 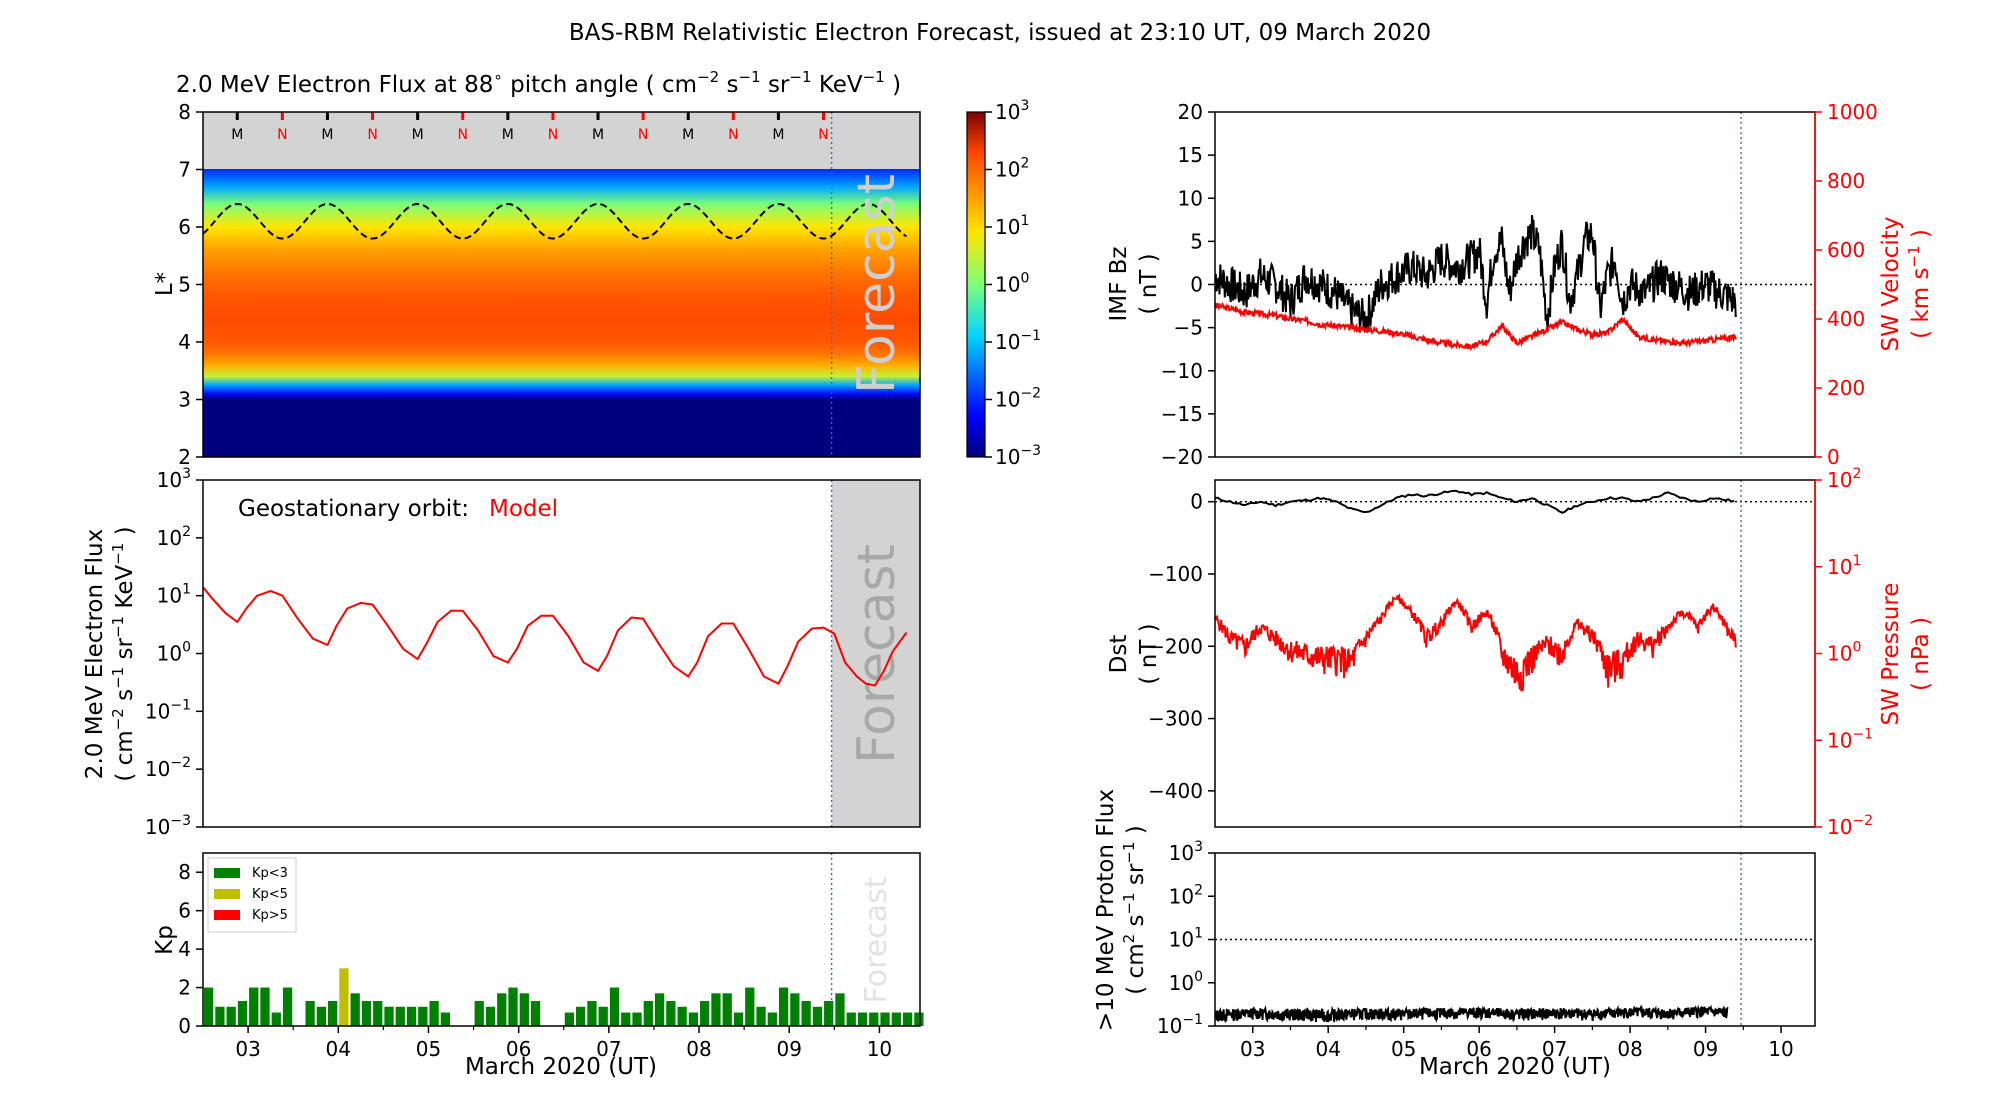 What do you see at coordinates (174, 479) in the screenshot?
I see `geo-flux-y-label: 103` at bounding box center [174, 479].